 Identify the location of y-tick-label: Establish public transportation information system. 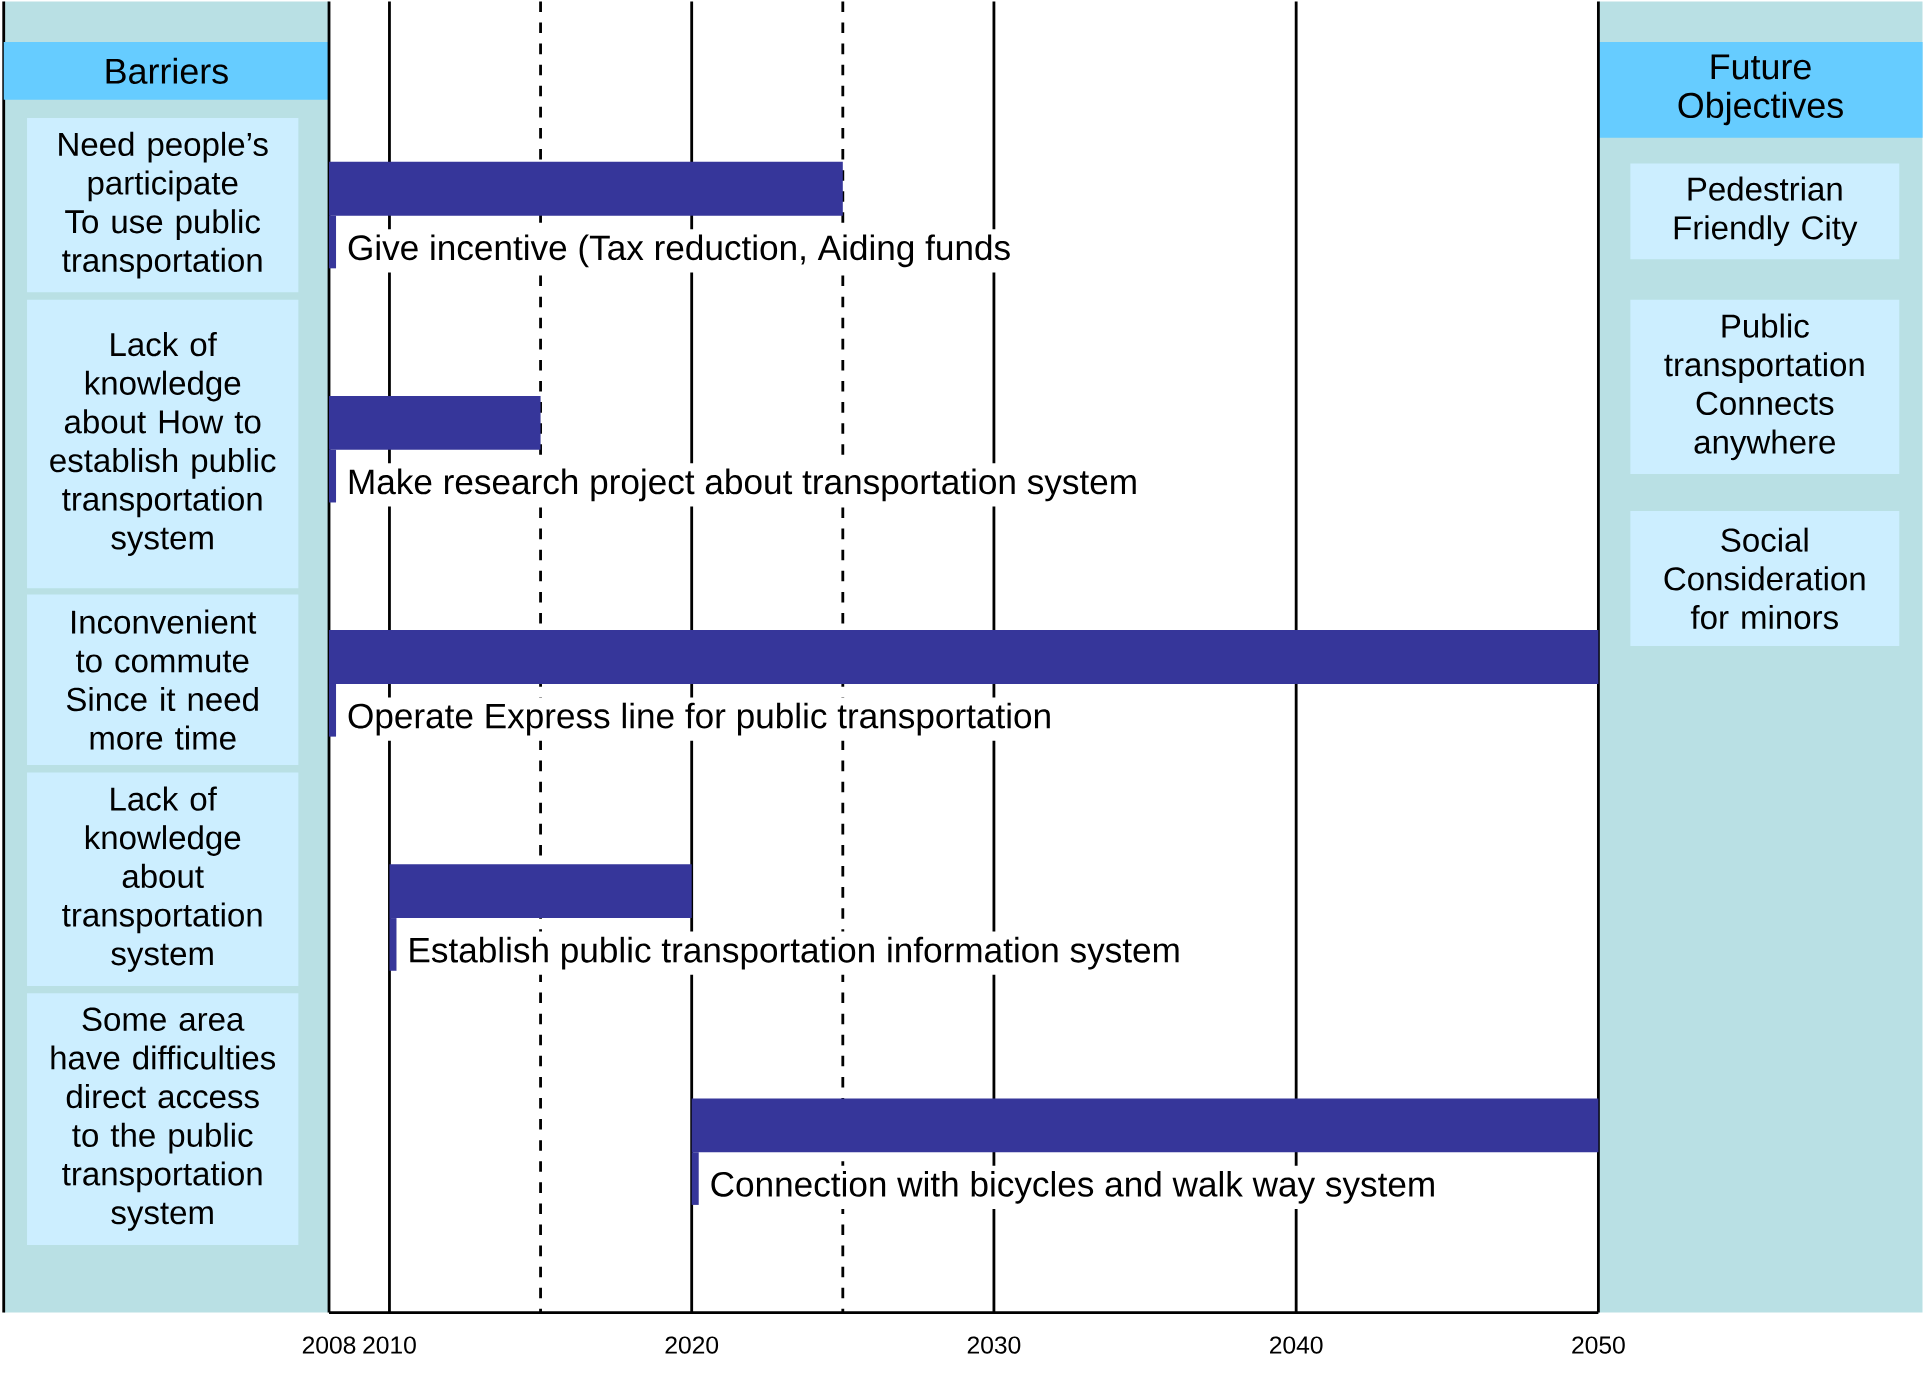
(794, 953).